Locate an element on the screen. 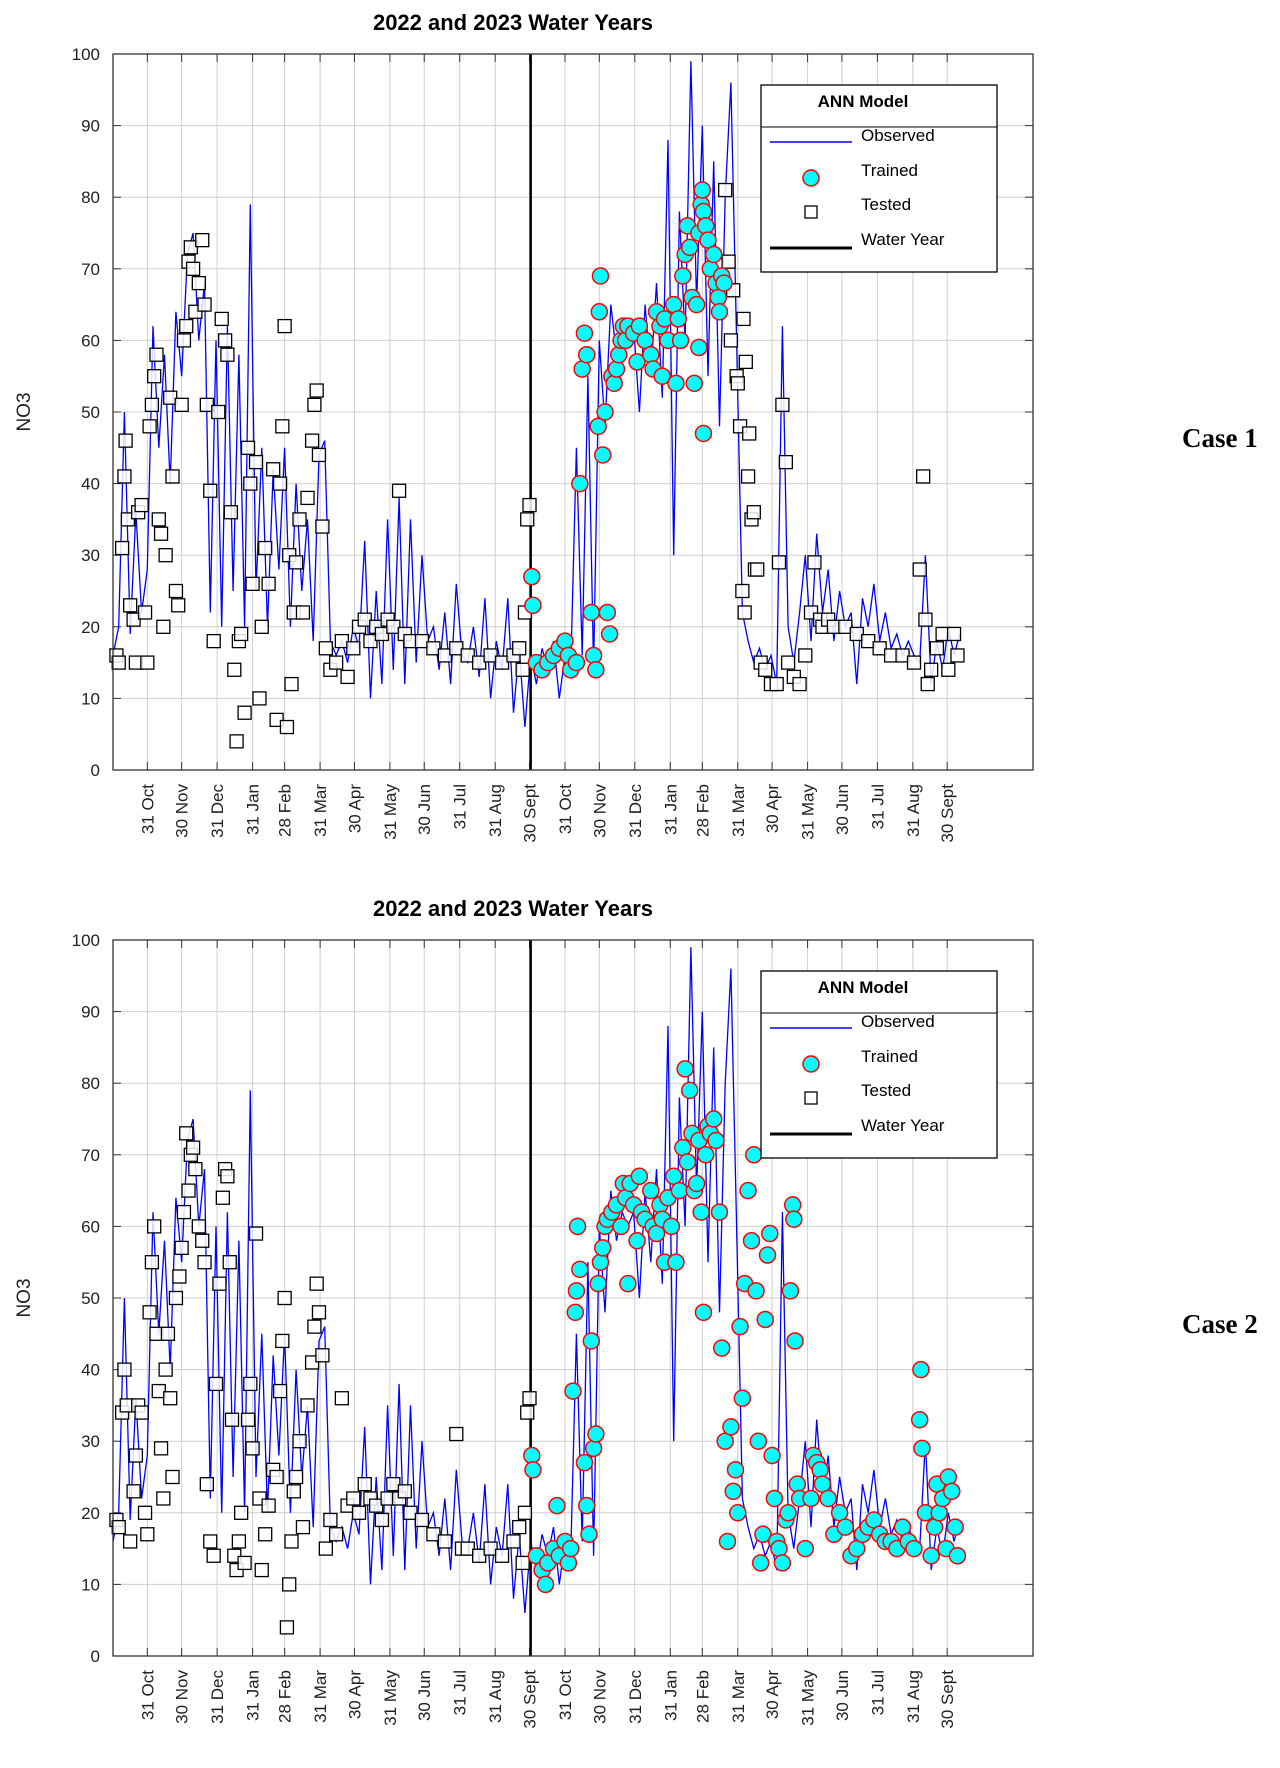  y-tick-label: 70 is located at coordinates (90, 269).